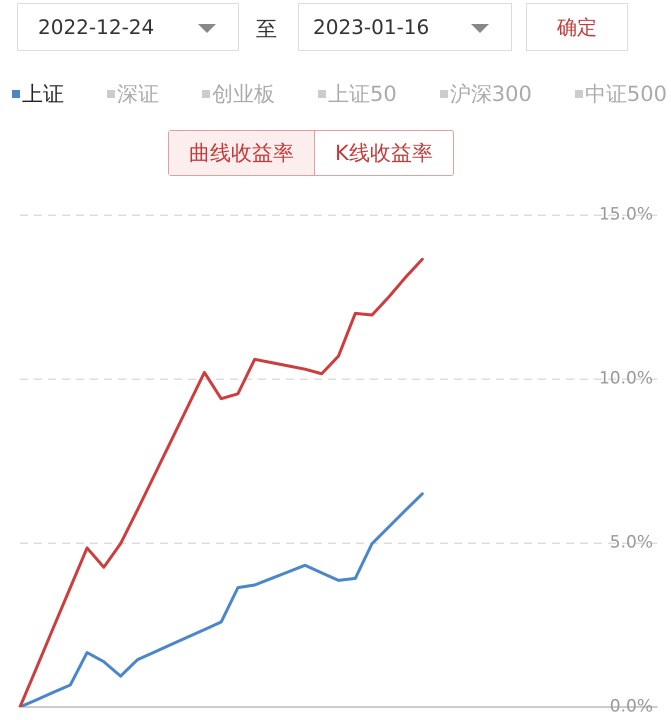  I want to click on text: 2023-01-16, so click(371, 27).